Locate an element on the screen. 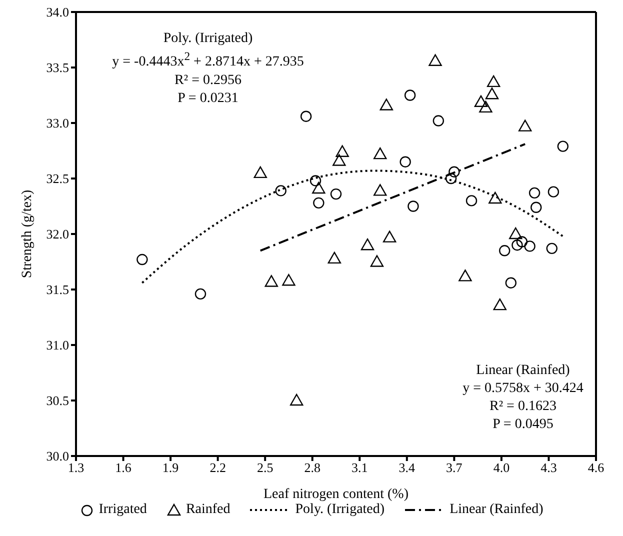 The height and width of the screenshot is (536, 623). y-tick-label: 32.5 is located at coordinates (57, 178).